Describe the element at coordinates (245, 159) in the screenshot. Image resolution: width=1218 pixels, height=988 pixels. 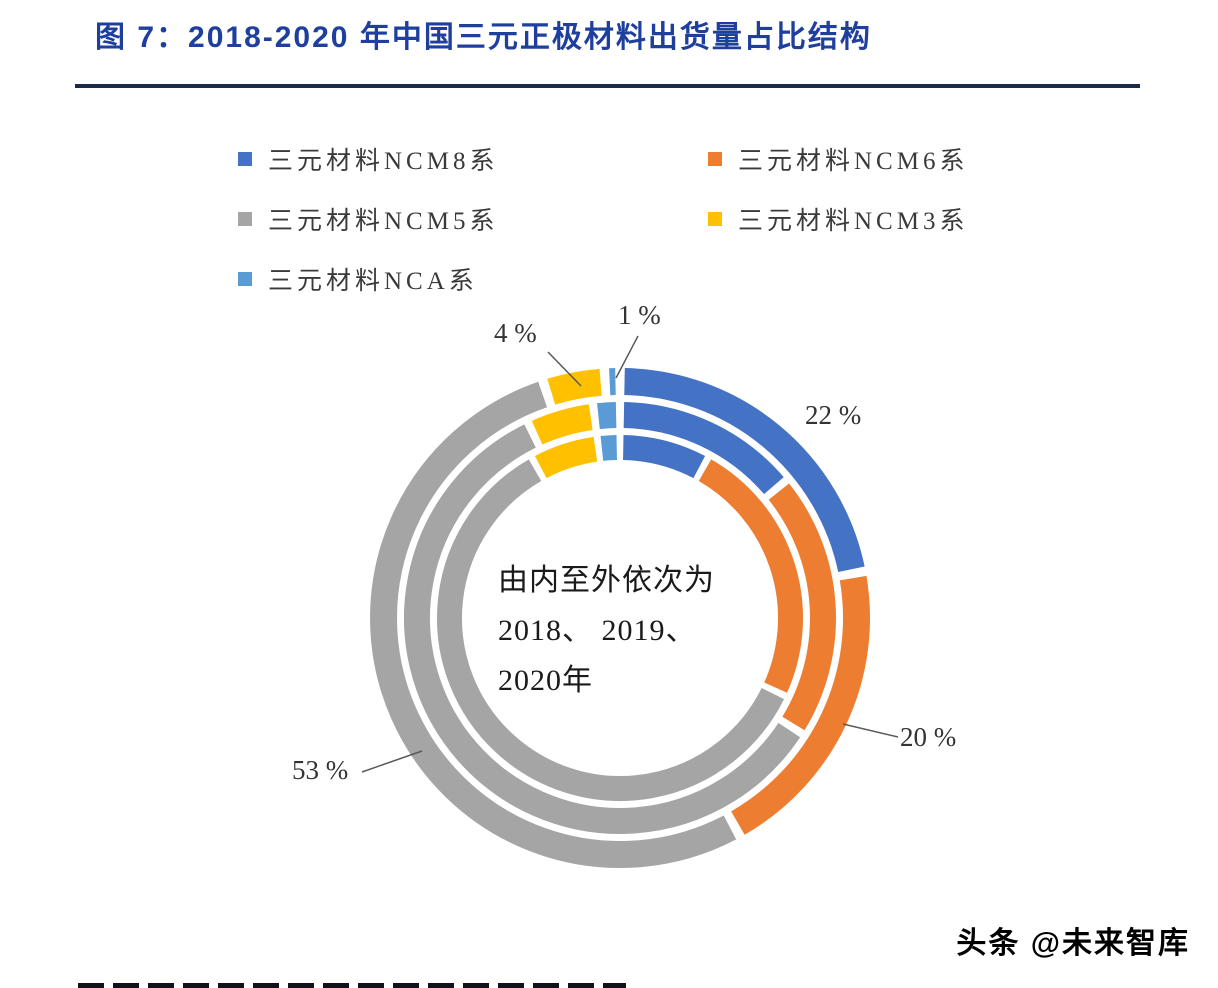
I see `legend-swatch-ncm8-icon` at that location.